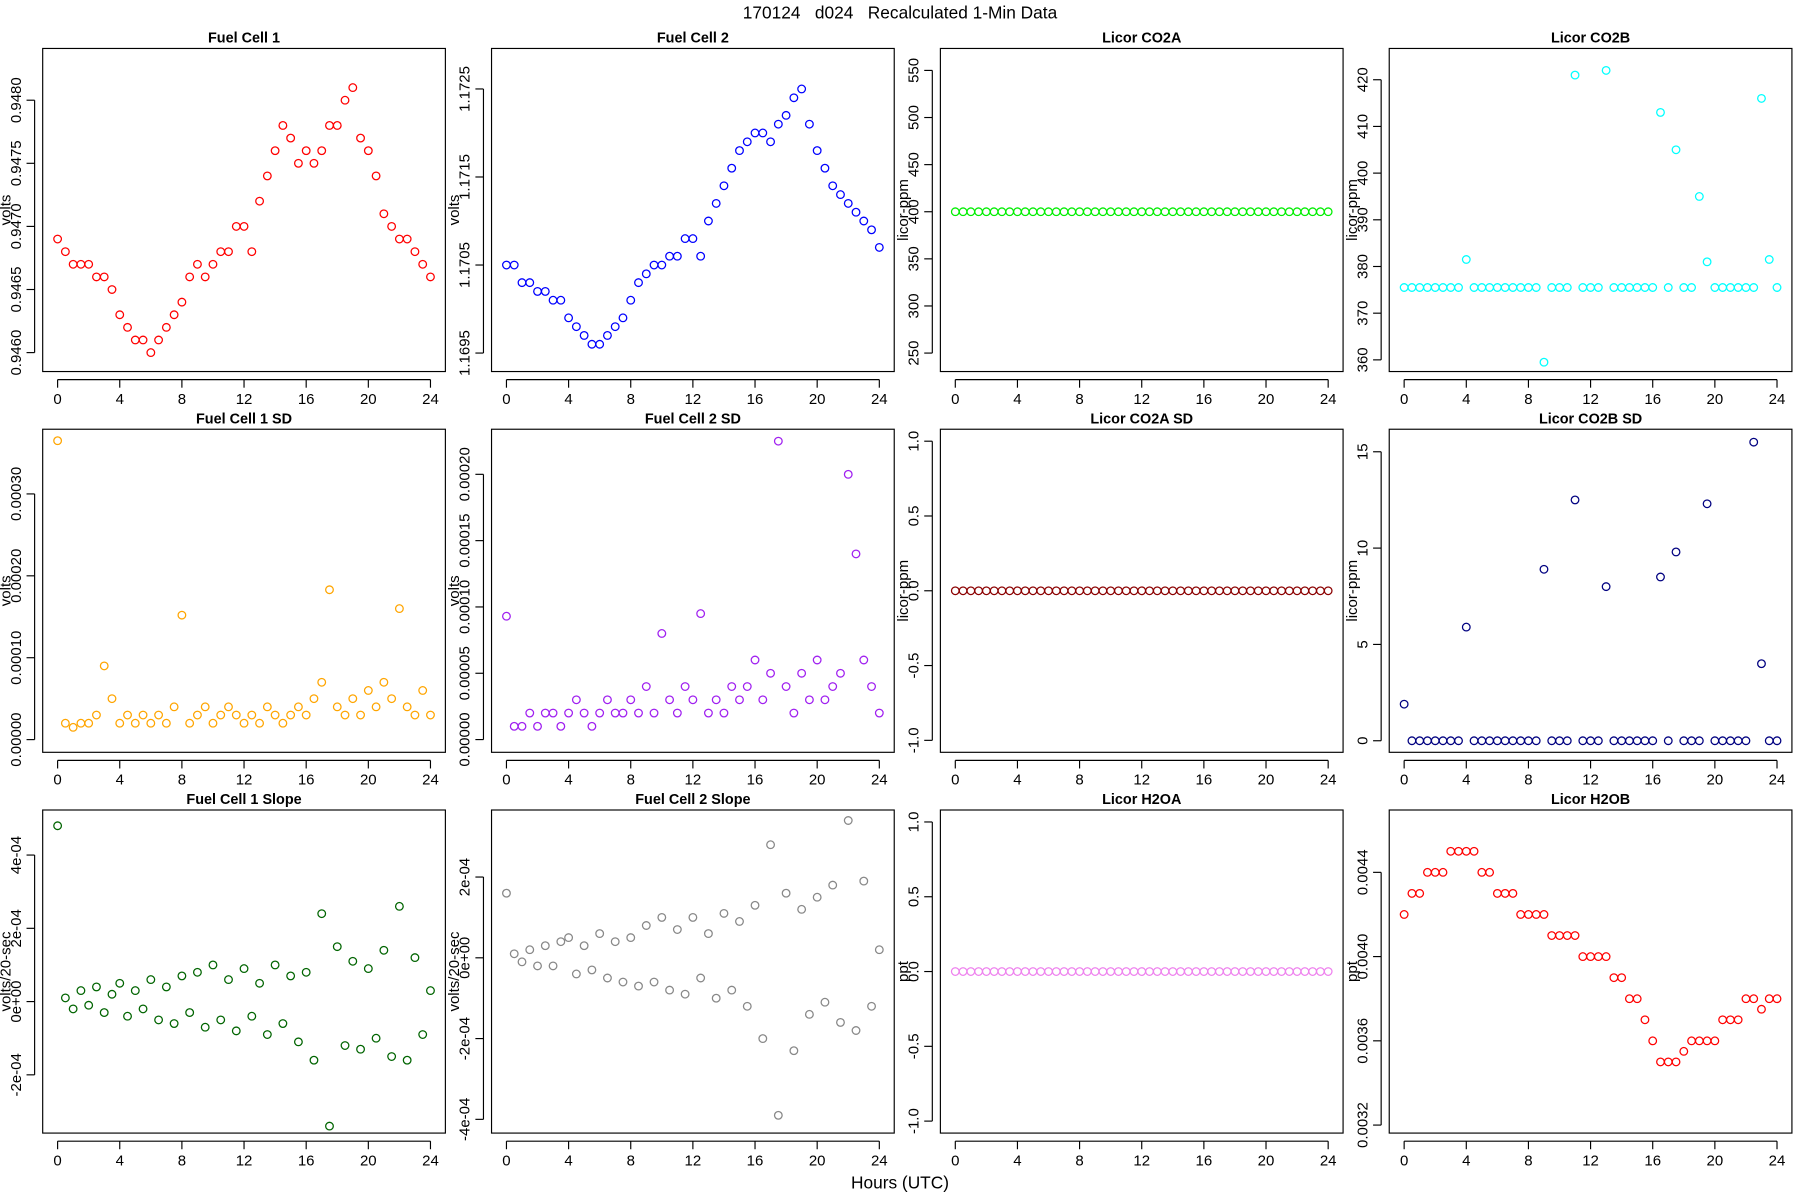 Image resolution: width=1800 pixels, height=1200 pixels. I want to click on x-tick-label: 4, so click(120, 399).